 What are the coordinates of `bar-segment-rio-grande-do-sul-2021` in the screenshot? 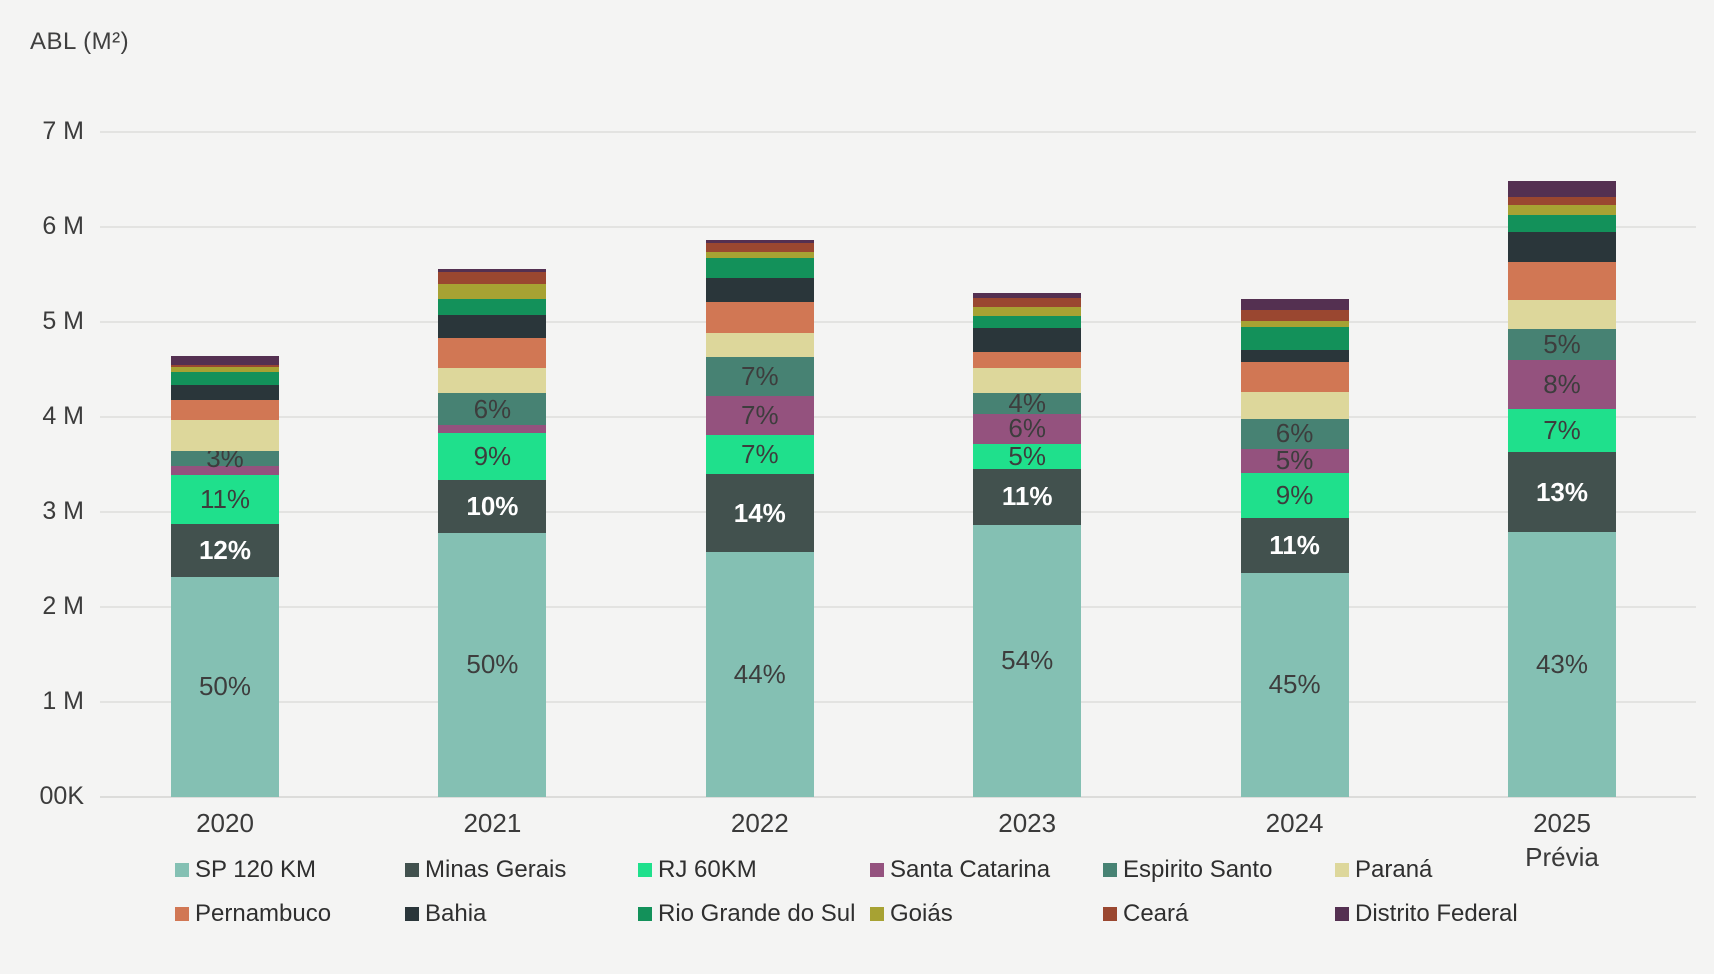 It's located at (492, 306).